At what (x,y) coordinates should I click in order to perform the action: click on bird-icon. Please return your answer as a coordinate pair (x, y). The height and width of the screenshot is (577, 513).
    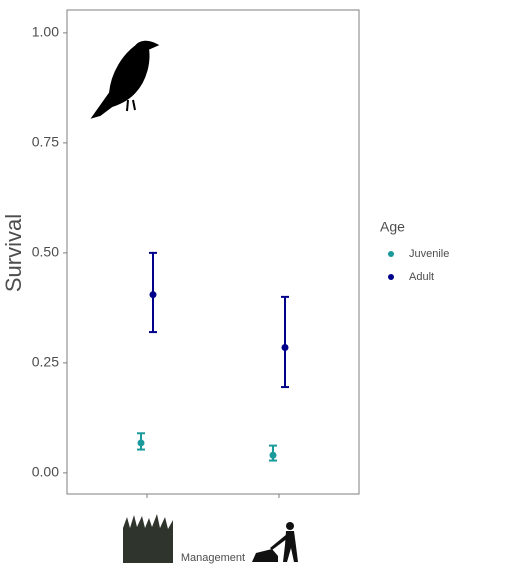
    Looking at the image, I should click on (125, 79).